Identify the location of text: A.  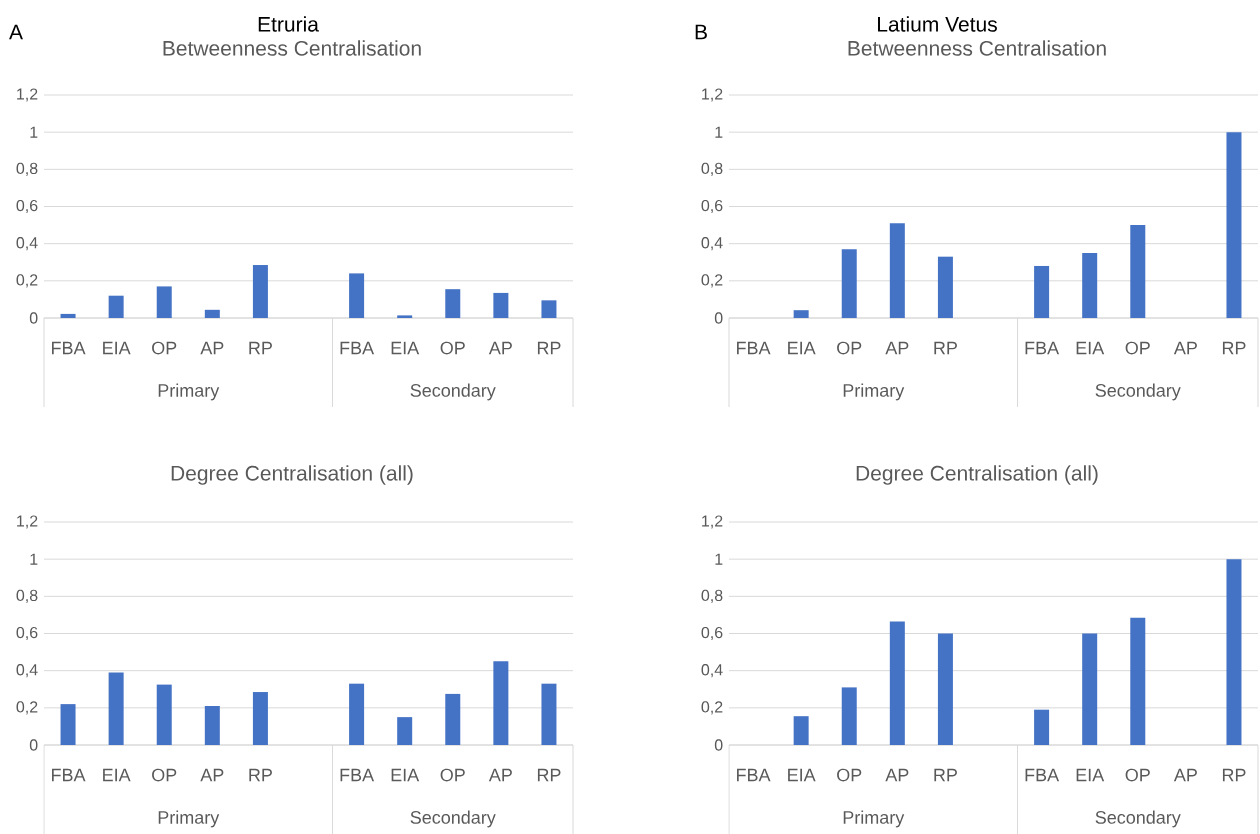
(16, 31).